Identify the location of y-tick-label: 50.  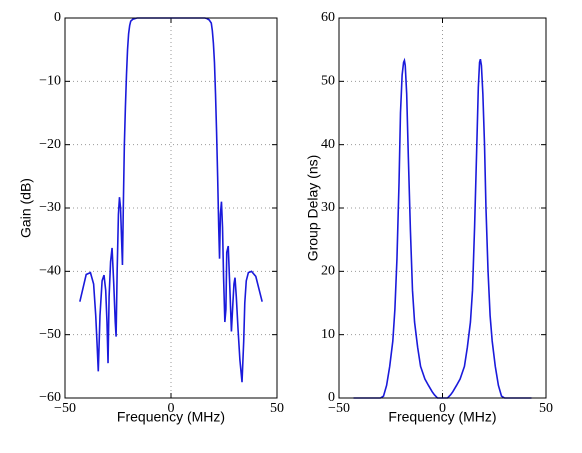
(328, 81).